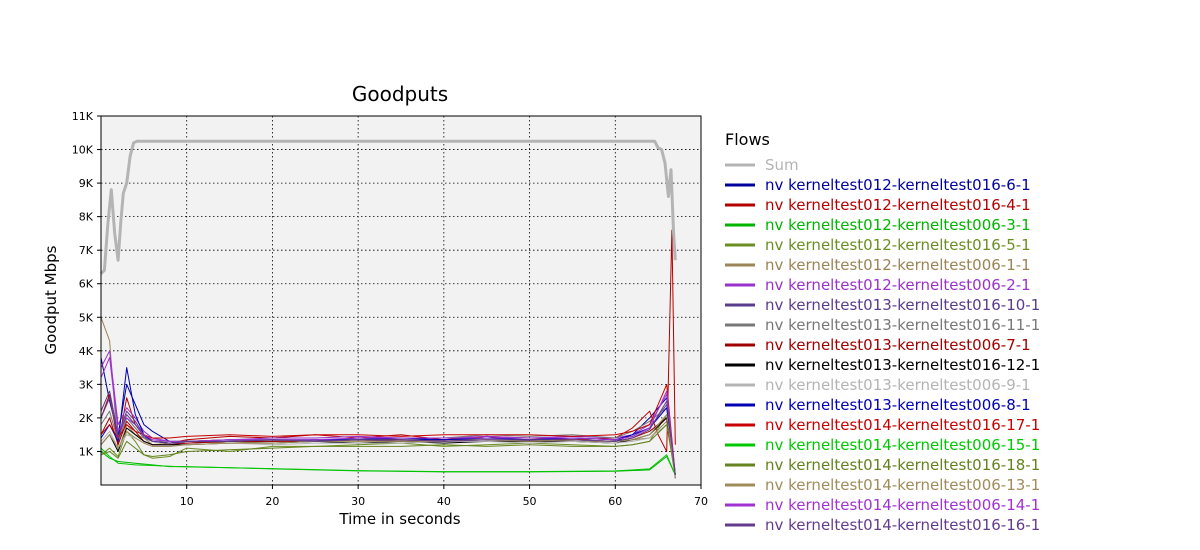 This screenshot has height=550, width=1200. I want to click on legend-label-nv-kerneltest013-kerneltest006-9-1: nv kerneltest013-kerneltest006-9-1, so click(898, 385).